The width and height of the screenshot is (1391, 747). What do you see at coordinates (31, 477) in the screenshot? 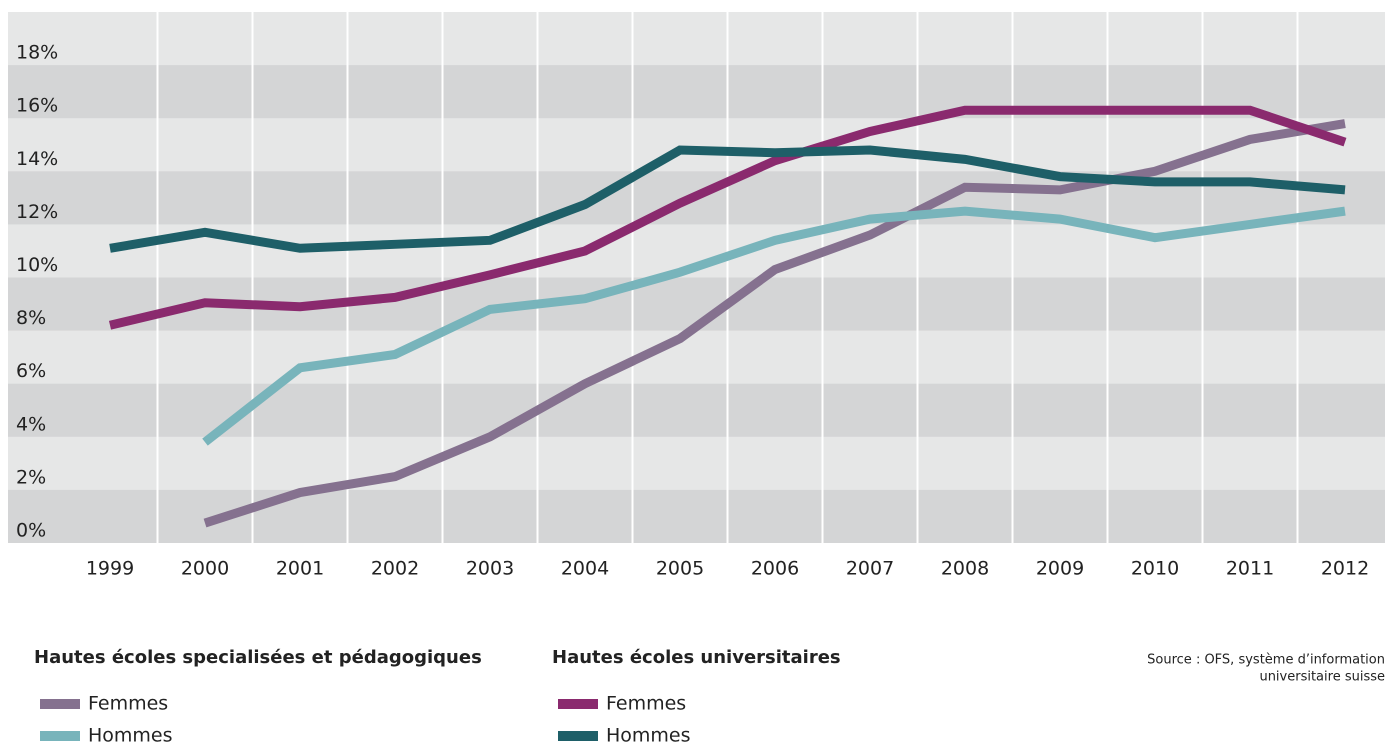
I see `y-tick-label: 2%` at bounding box center [31, 477].